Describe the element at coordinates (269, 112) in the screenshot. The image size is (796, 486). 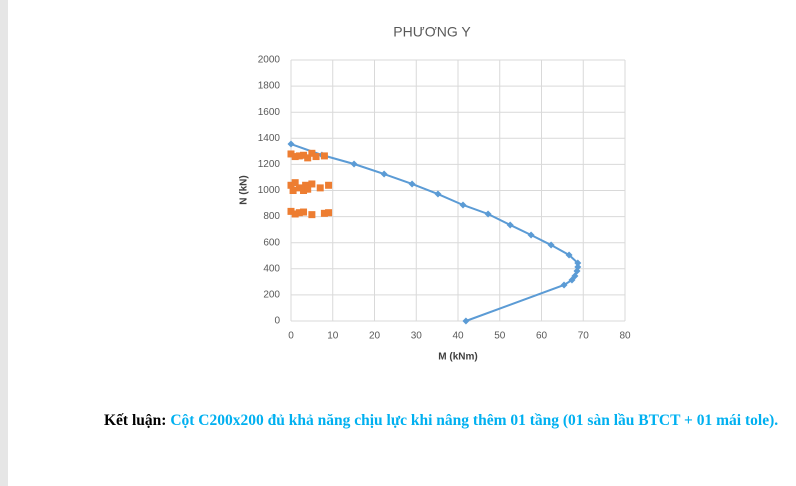
I see `y-tick-label: 1600` at that location.